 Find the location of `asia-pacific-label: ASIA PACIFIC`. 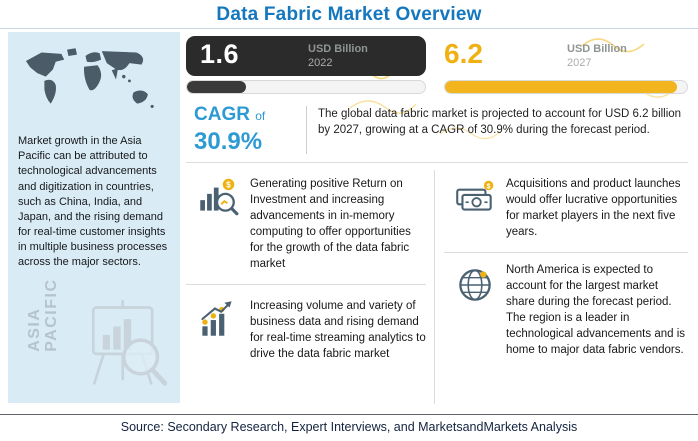

asia-pacific-label: ASIA PACIFIC is located at coordinates (43, 282).